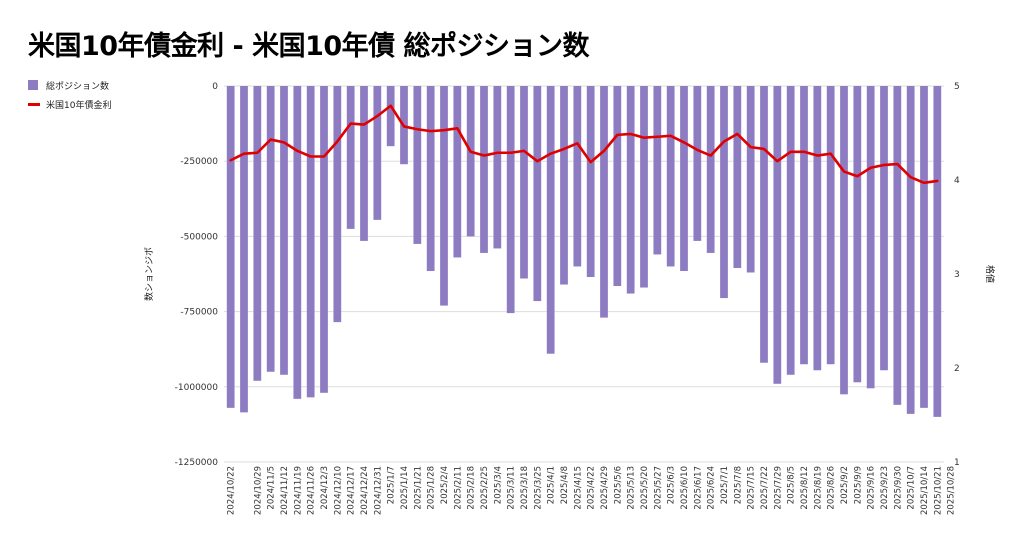  What do you see at coordinates (858, 485) in the screenshot?
I see `x-tick-label: 2025/9/9` at bounding box center [858, 485].